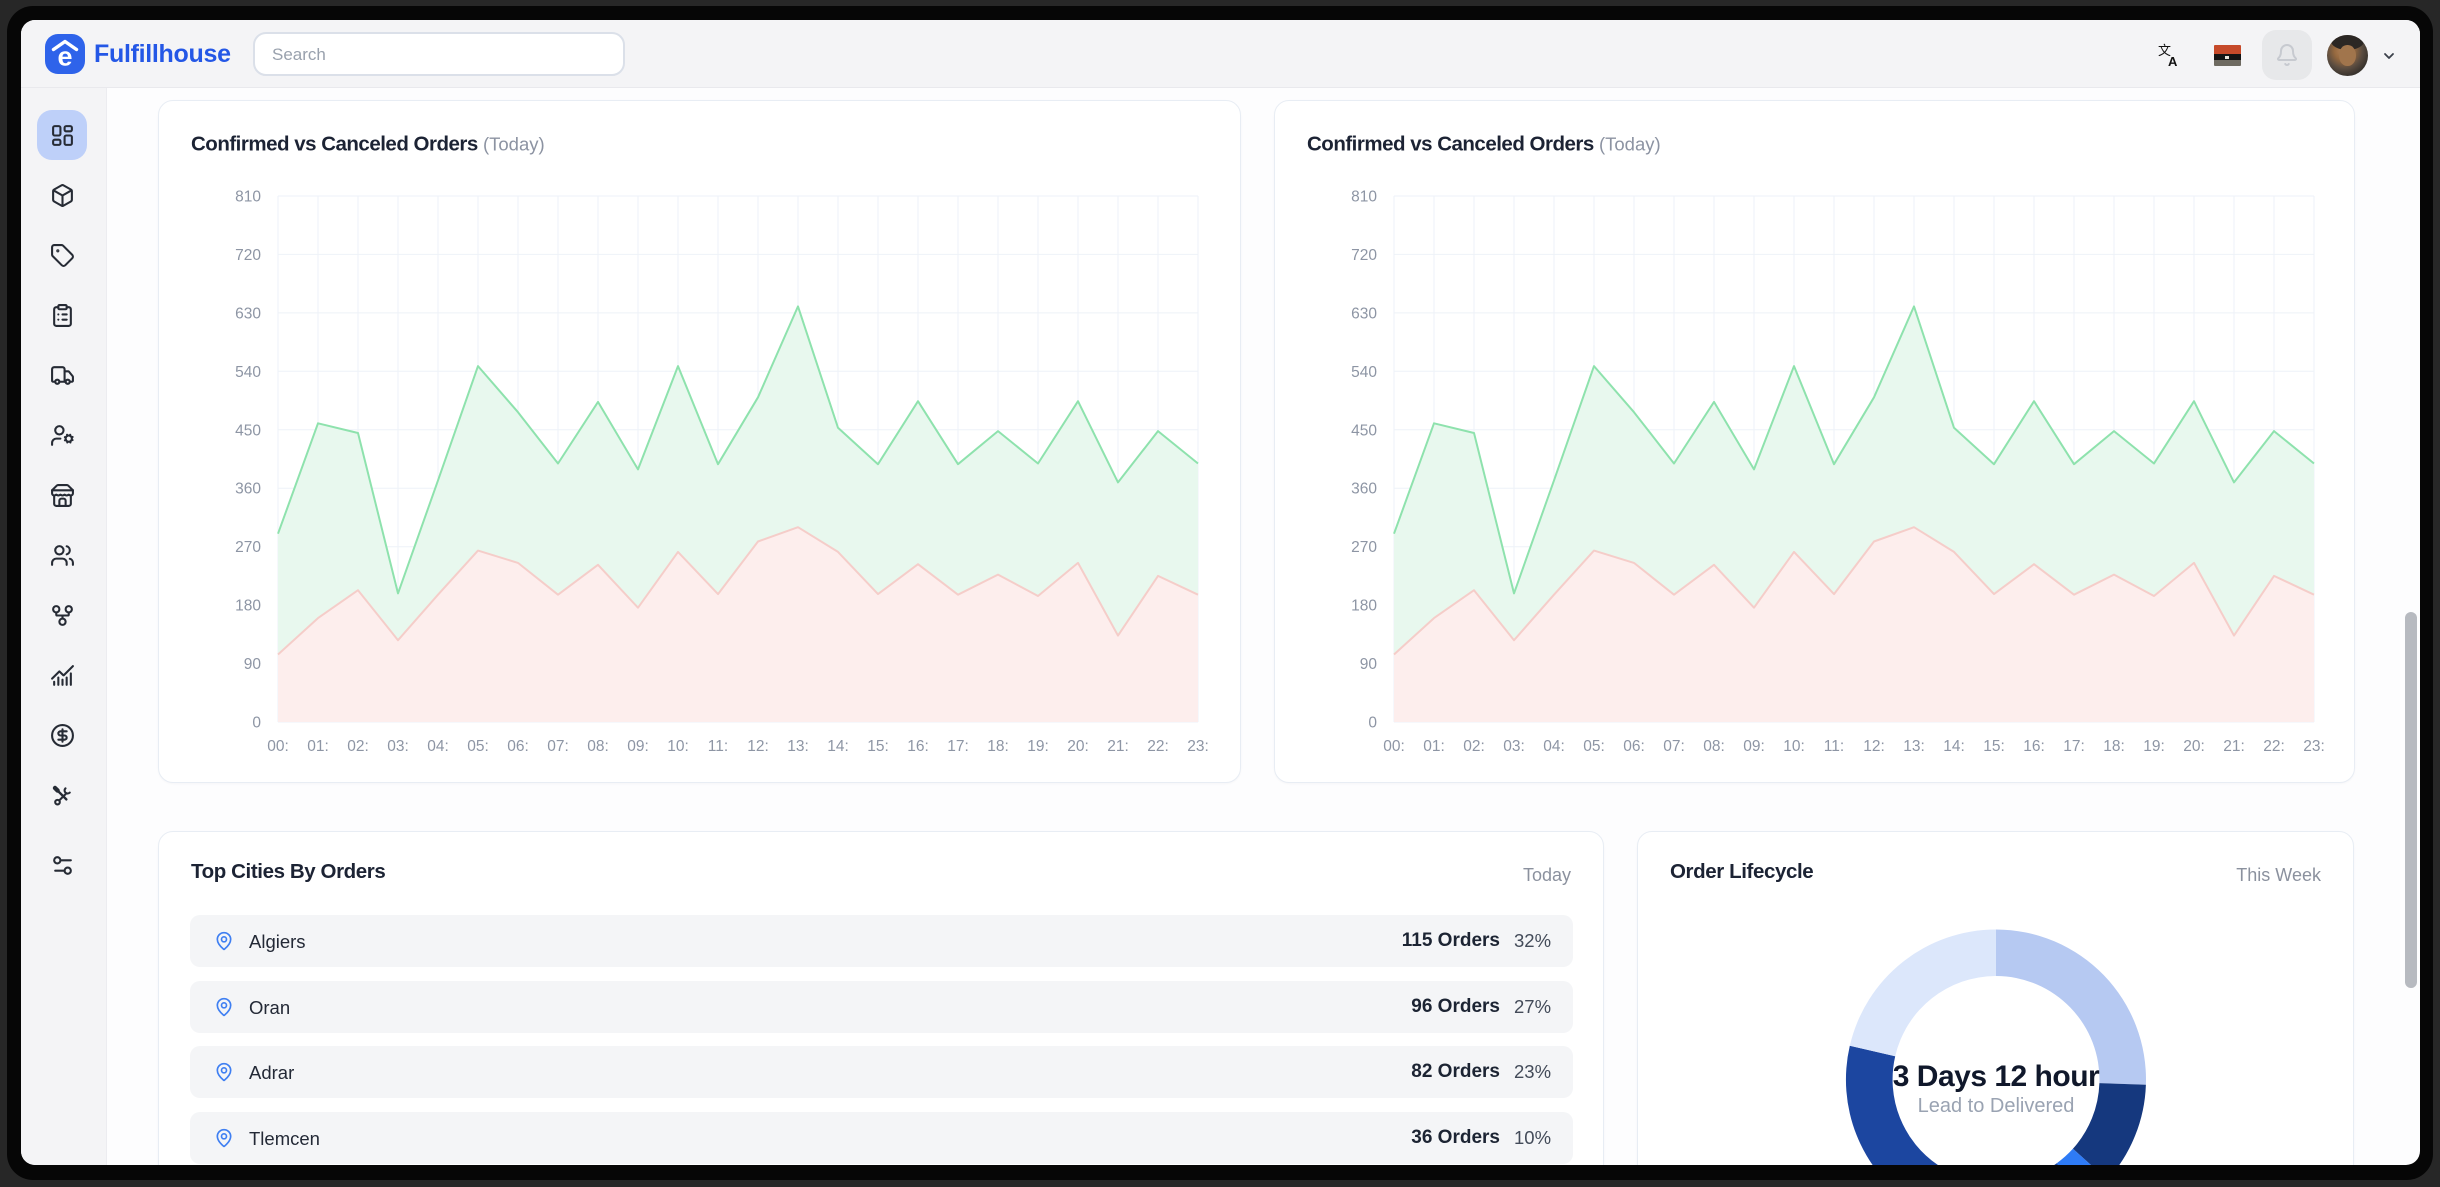 The width and height of the screenshot is (2440, 1187). Describe the element at coordinates (2164, 50) in the screenshot. I see `svg-text: 文` at that location.